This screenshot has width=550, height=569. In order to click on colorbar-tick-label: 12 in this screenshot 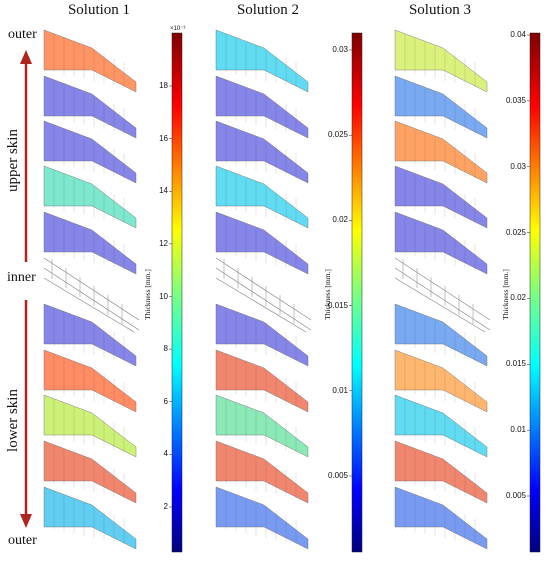, I will do `click(163, 243)`.